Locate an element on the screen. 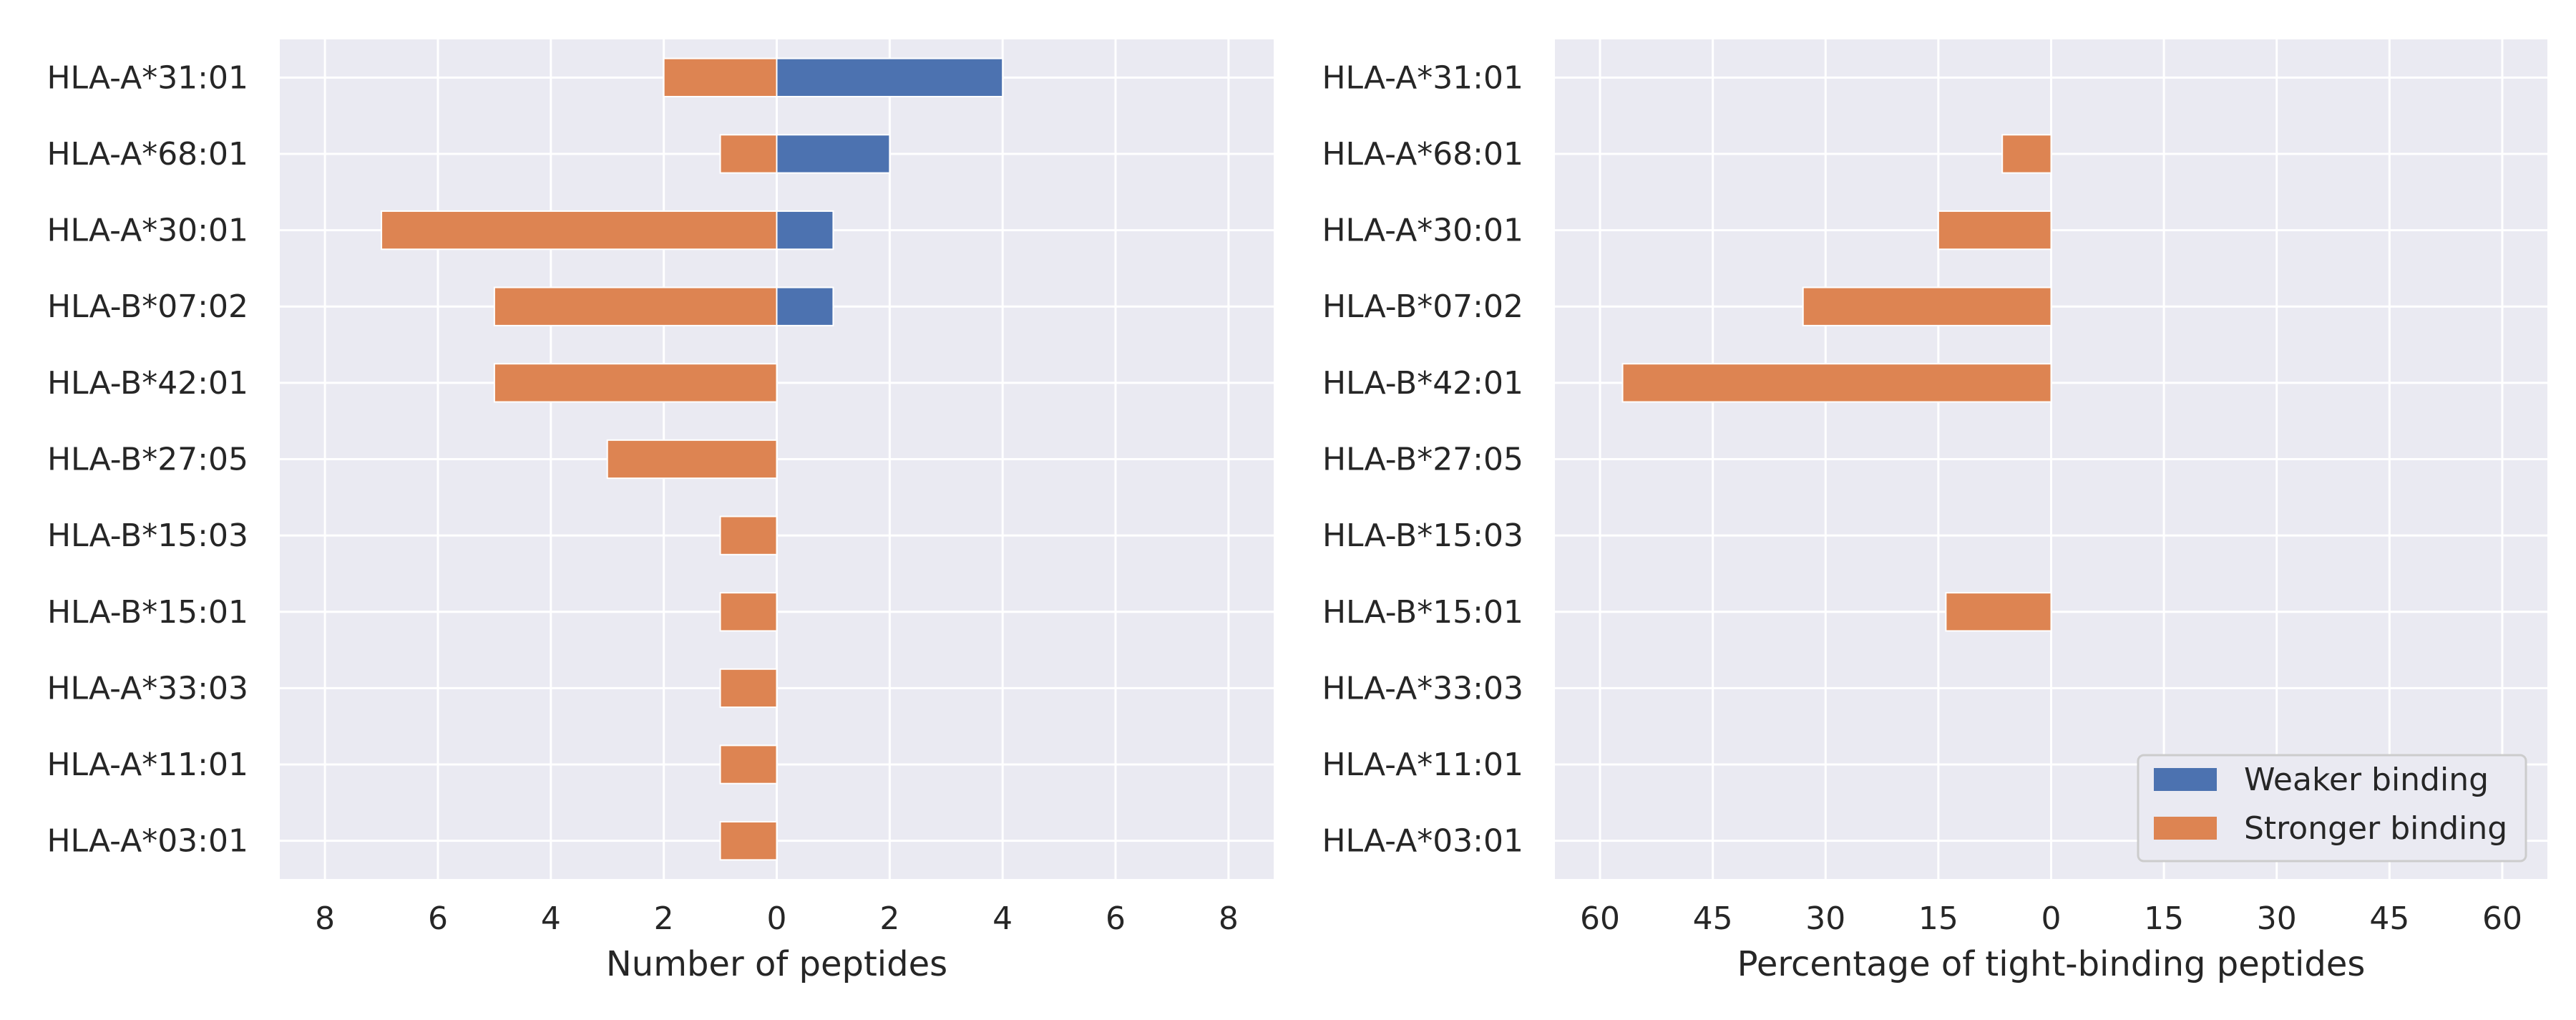  legend-frame is located at coordinates (2332, 808).